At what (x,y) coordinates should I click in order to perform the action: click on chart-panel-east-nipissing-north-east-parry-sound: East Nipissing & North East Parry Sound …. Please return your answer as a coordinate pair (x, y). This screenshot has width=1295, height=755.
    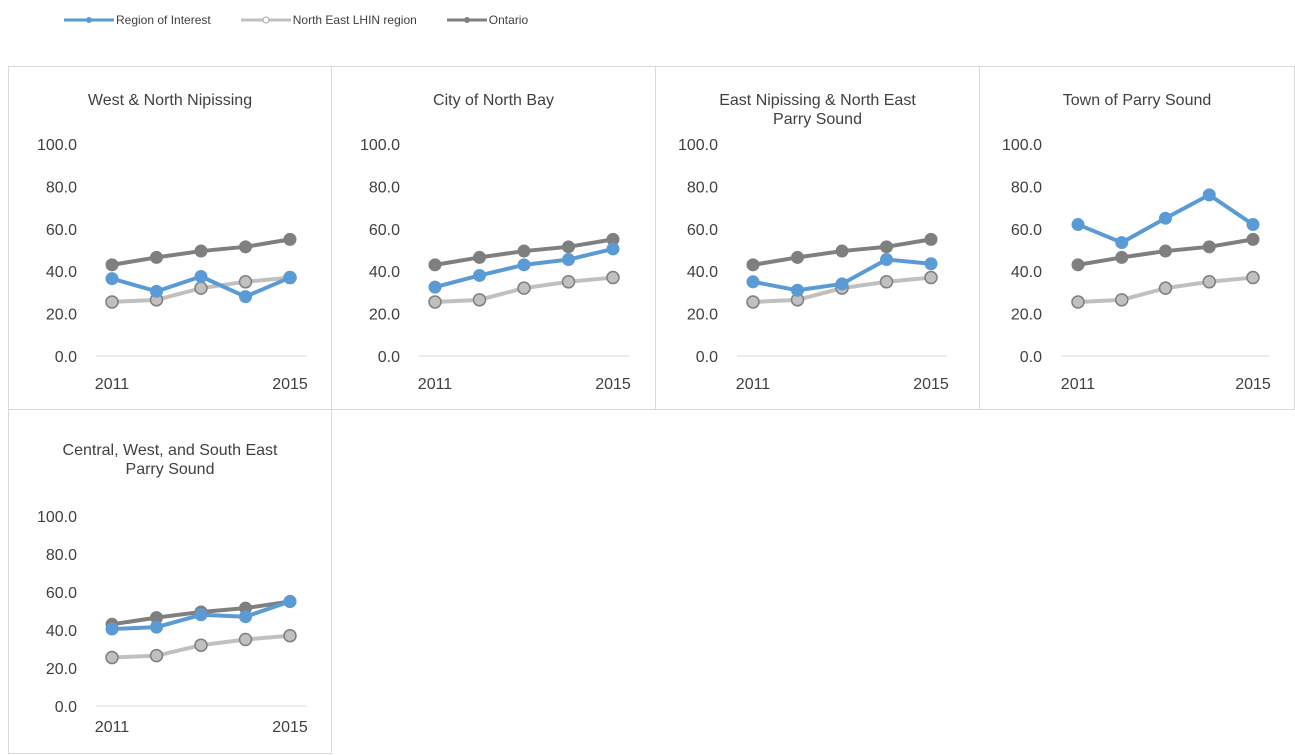
    Looking at the image, I should click on (817, 238).